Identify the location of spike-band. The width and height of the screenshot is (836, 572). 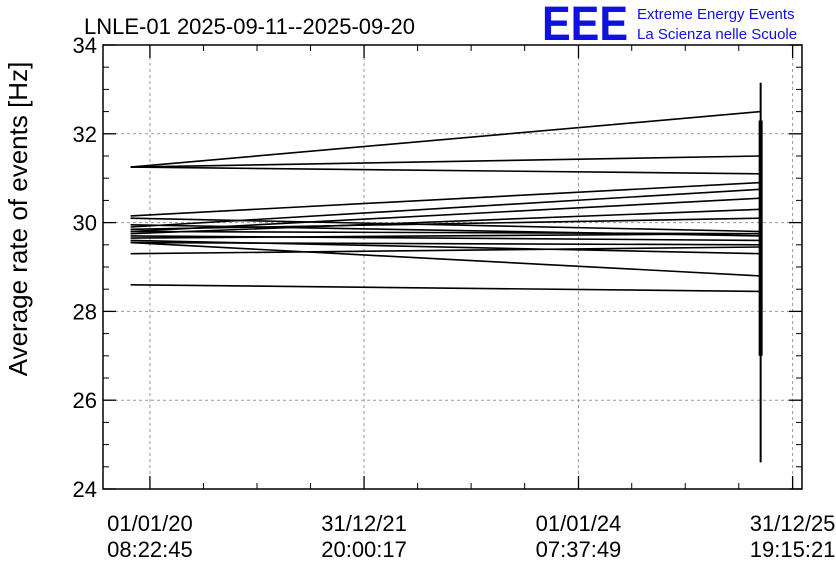
(760, 238).